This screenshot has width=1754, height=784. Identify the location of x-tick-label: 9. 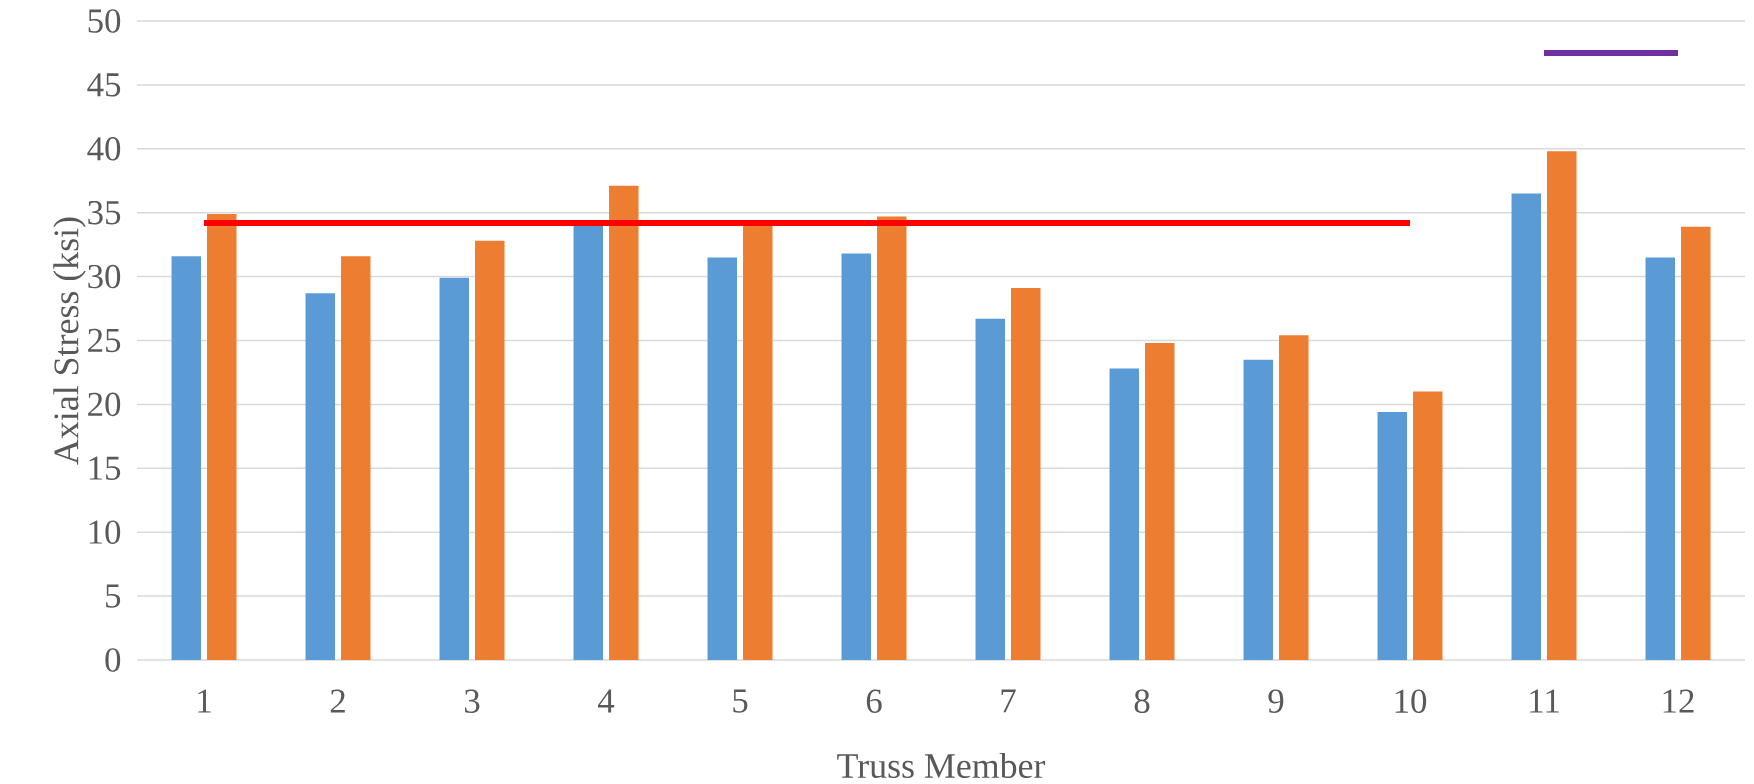
(1276, 701).